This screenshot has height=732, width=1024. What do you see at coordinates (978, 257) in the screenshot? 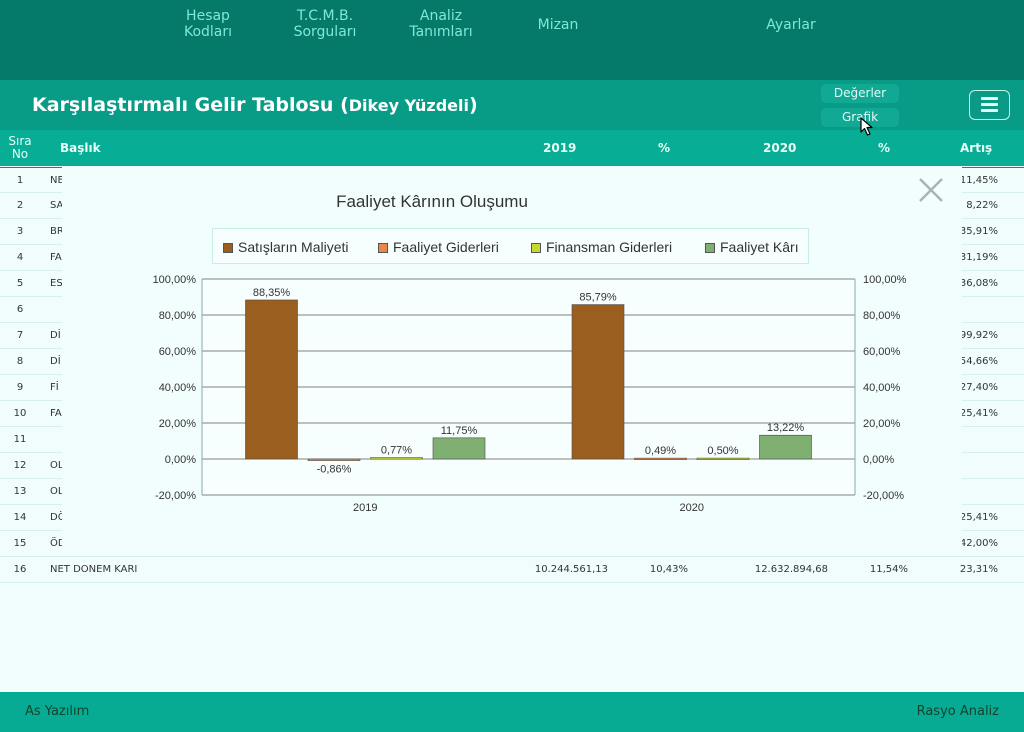
I see `row-artis: 31,19%` at bounding box center [978, 257].